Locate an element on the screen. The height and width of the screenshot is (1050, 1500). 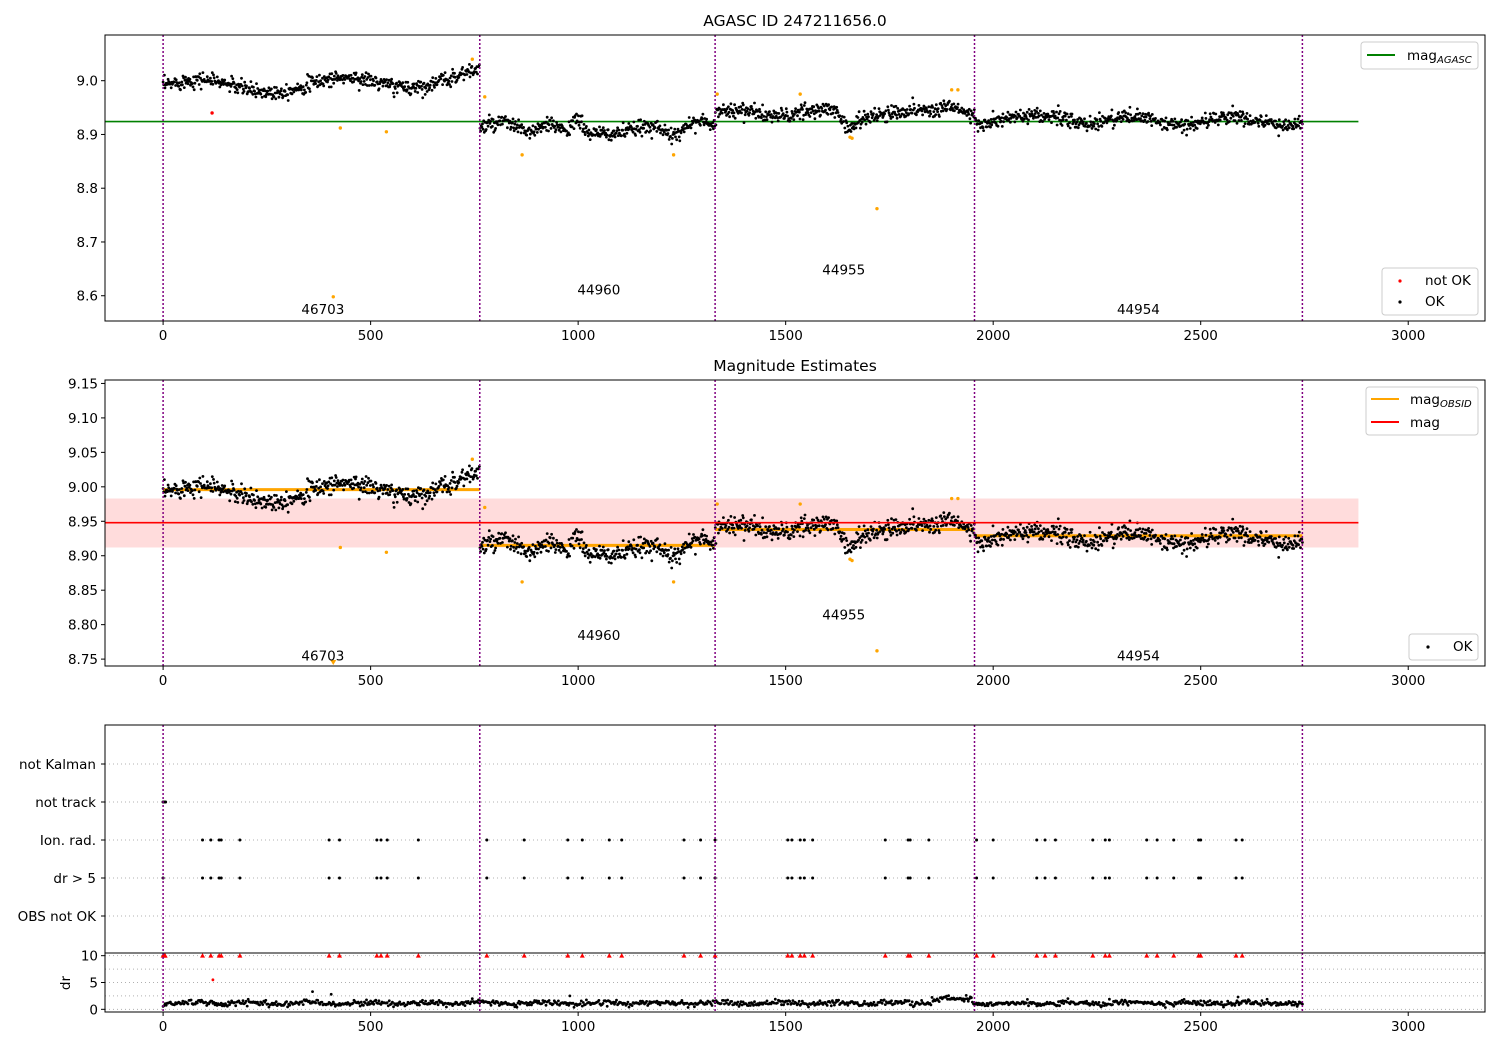
x-tick-label: 3000 is located at coordinates (1408, 336).